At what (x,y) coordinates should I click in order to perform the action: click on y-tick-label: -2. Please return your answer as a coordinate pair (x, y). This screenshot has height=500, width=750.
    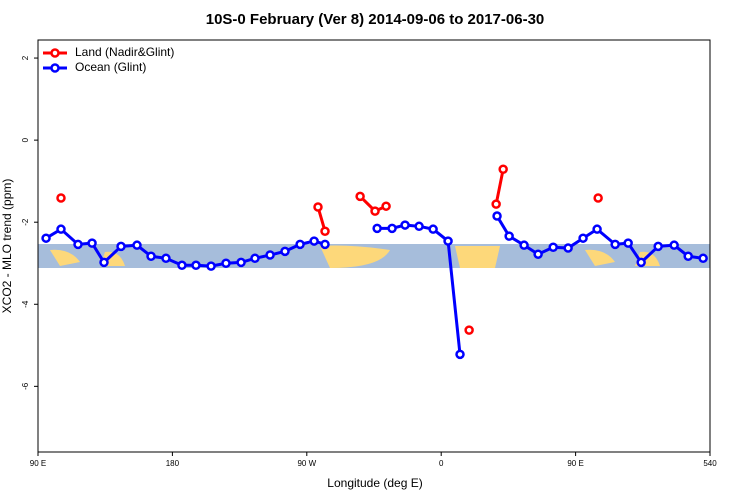
    Looking at the image, I should click on (25, 222).